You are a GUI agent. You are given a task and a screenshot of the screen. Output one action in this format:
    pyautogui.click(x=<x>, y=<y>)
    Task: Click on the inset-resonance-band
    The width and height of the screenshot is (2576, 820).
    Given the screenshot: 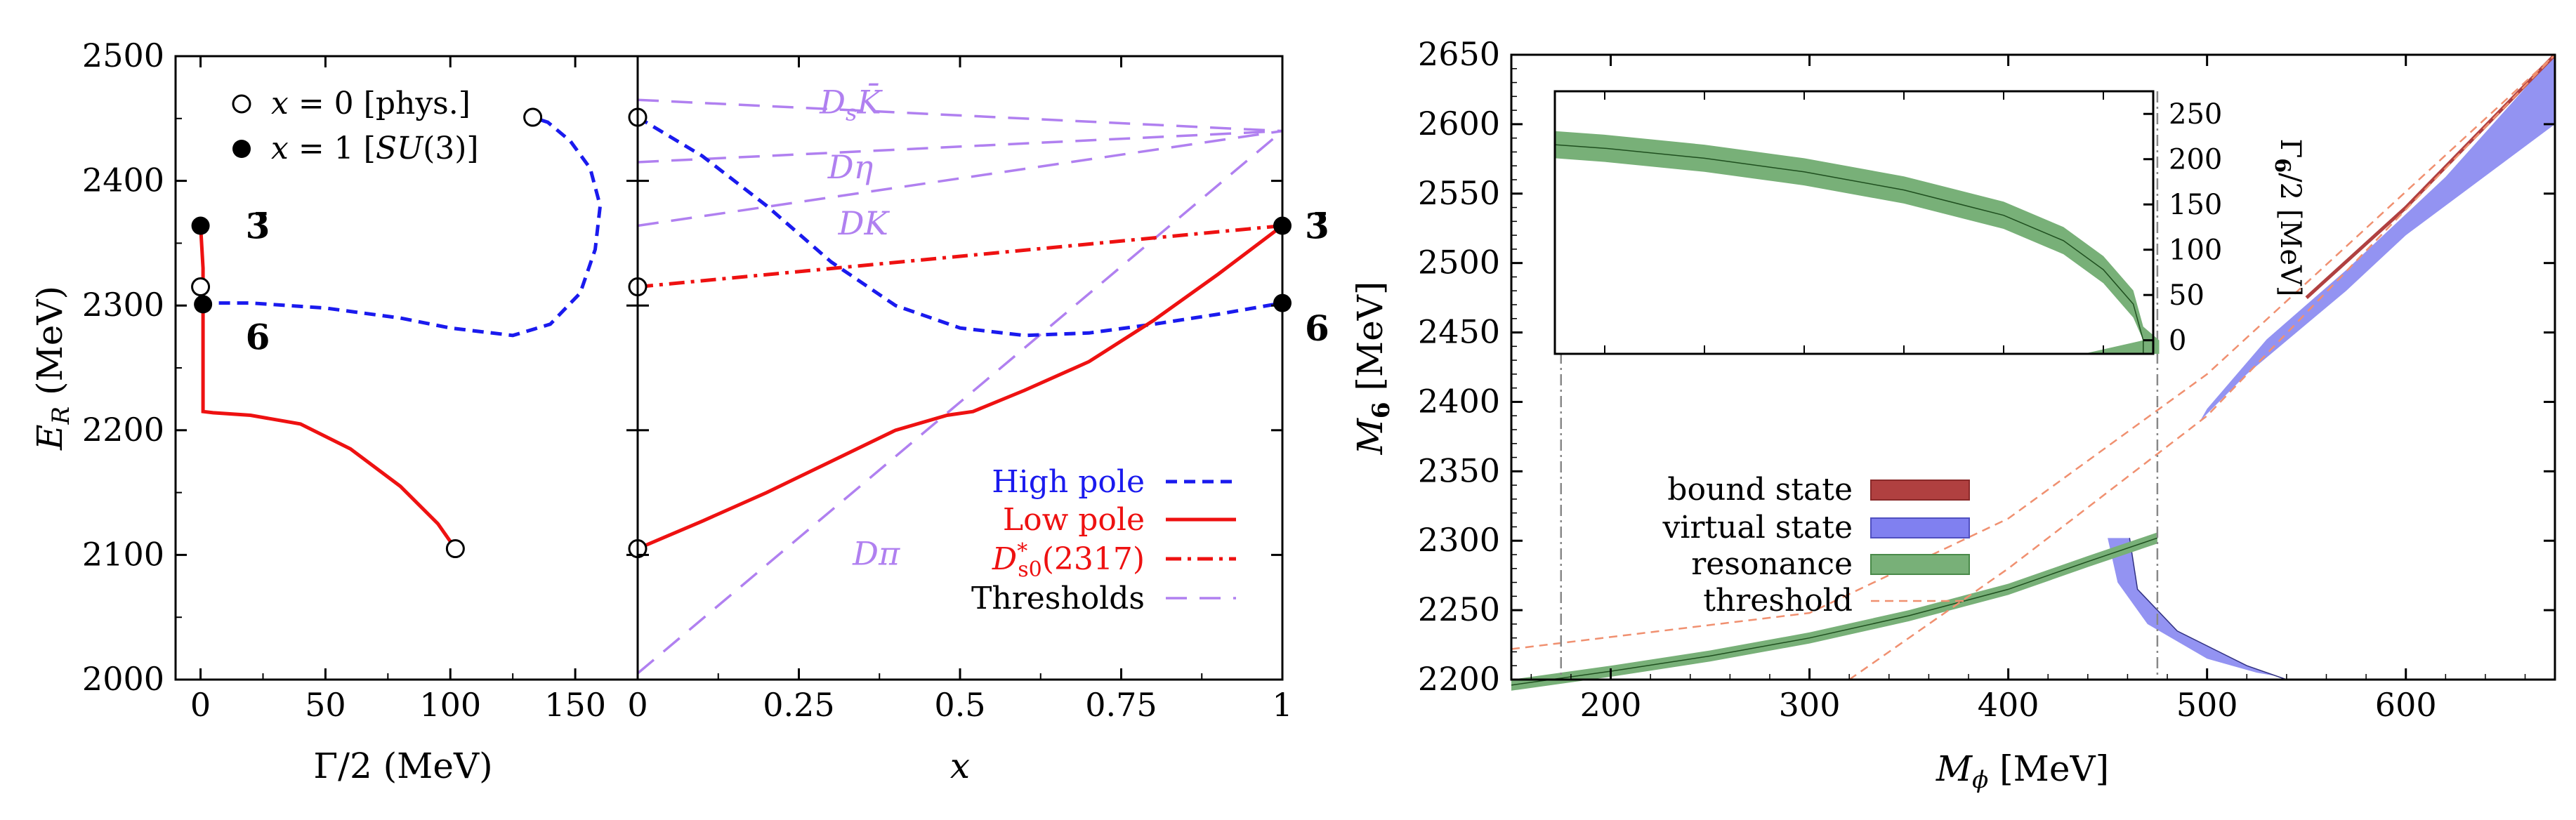 What is the action you would take?
    pyautogui.click(x=1858, y=242)
    